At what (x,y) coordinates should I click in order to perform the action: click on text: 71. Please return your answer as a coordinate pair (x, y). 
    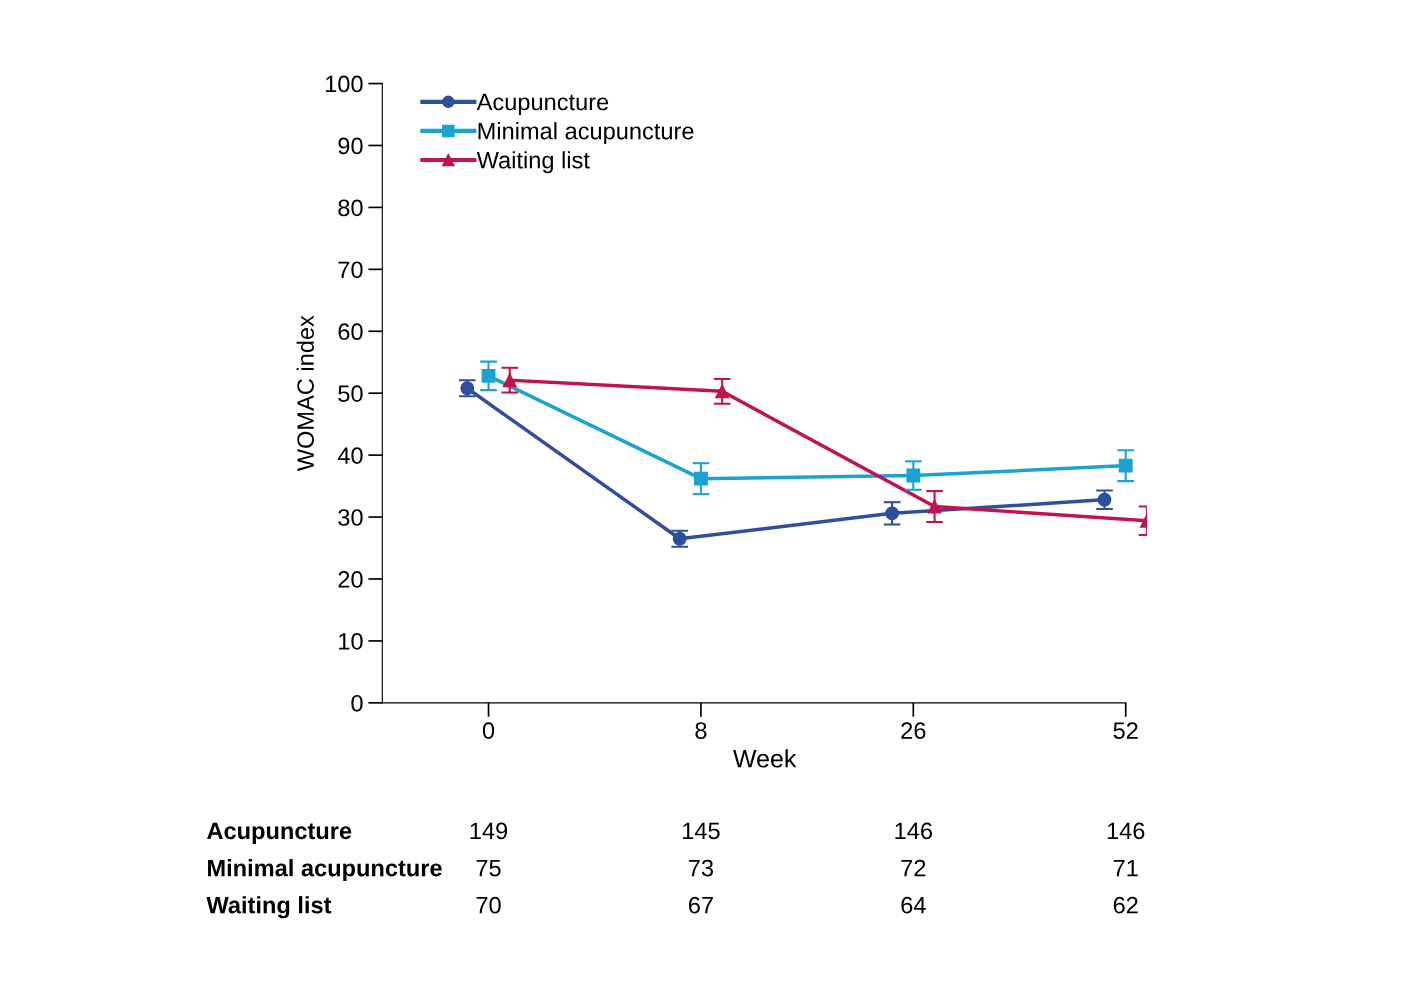
    Looking at the image, I should click on (1125, 868).